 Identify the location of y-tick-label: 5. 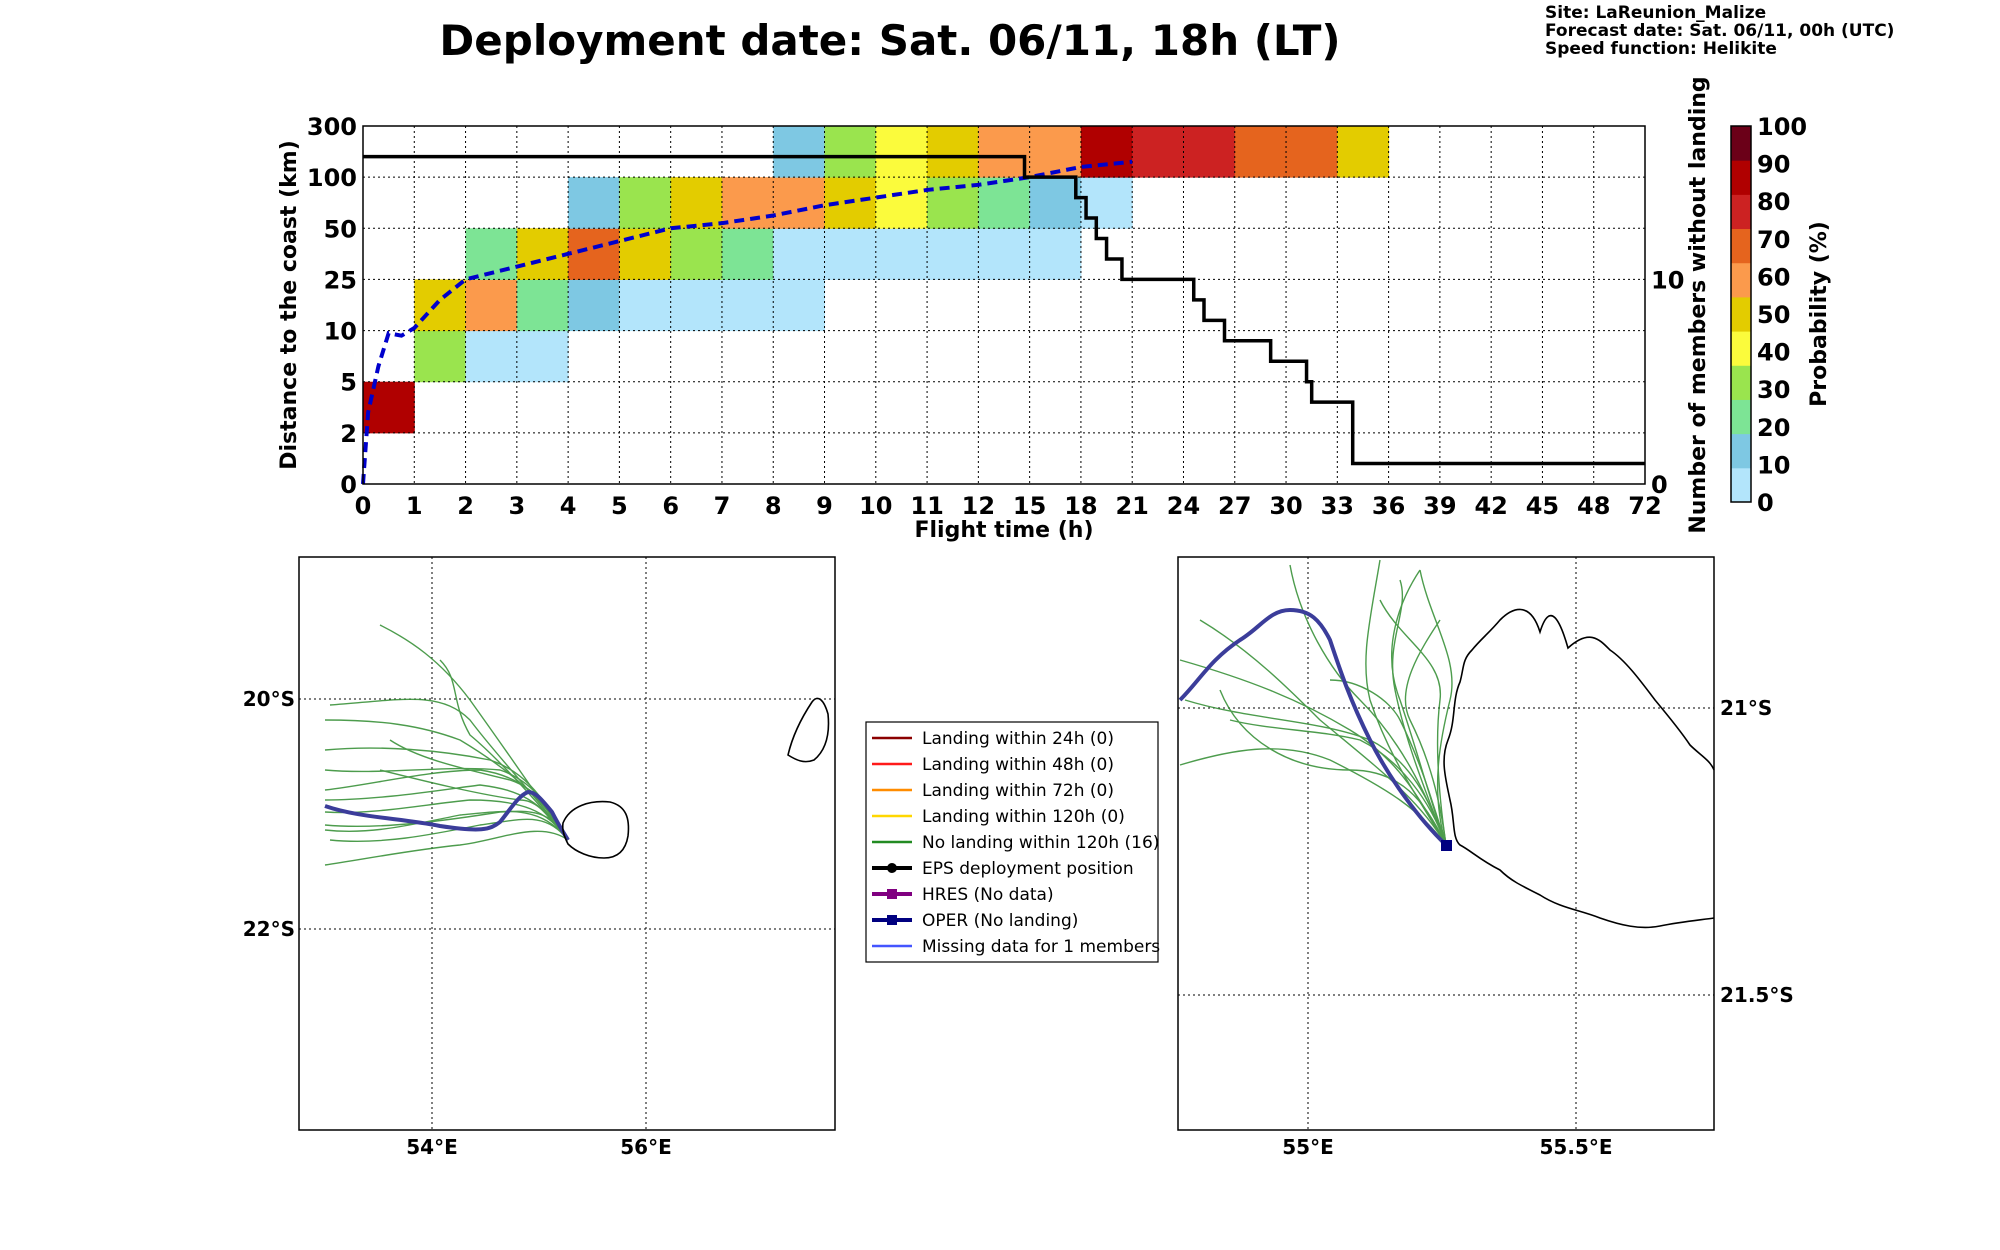
(348, 383).